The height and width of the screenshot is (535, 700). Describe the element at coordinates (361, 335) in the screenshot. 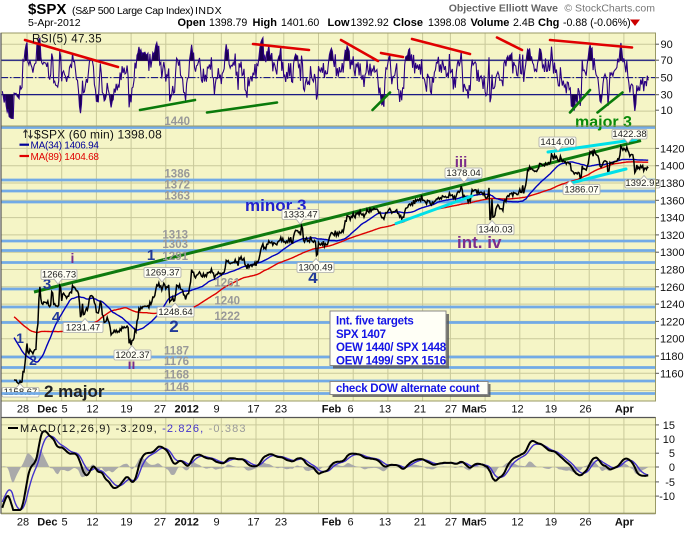

I see `svg-text: SPX 1407` at that location.